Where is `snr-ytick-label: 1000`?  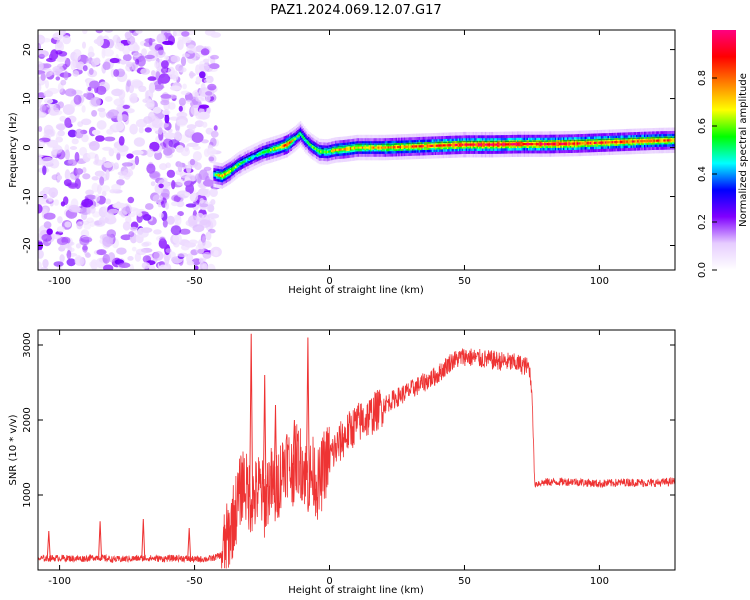 snr-ytick-label: 1000 is located at coordinates (27, 494).